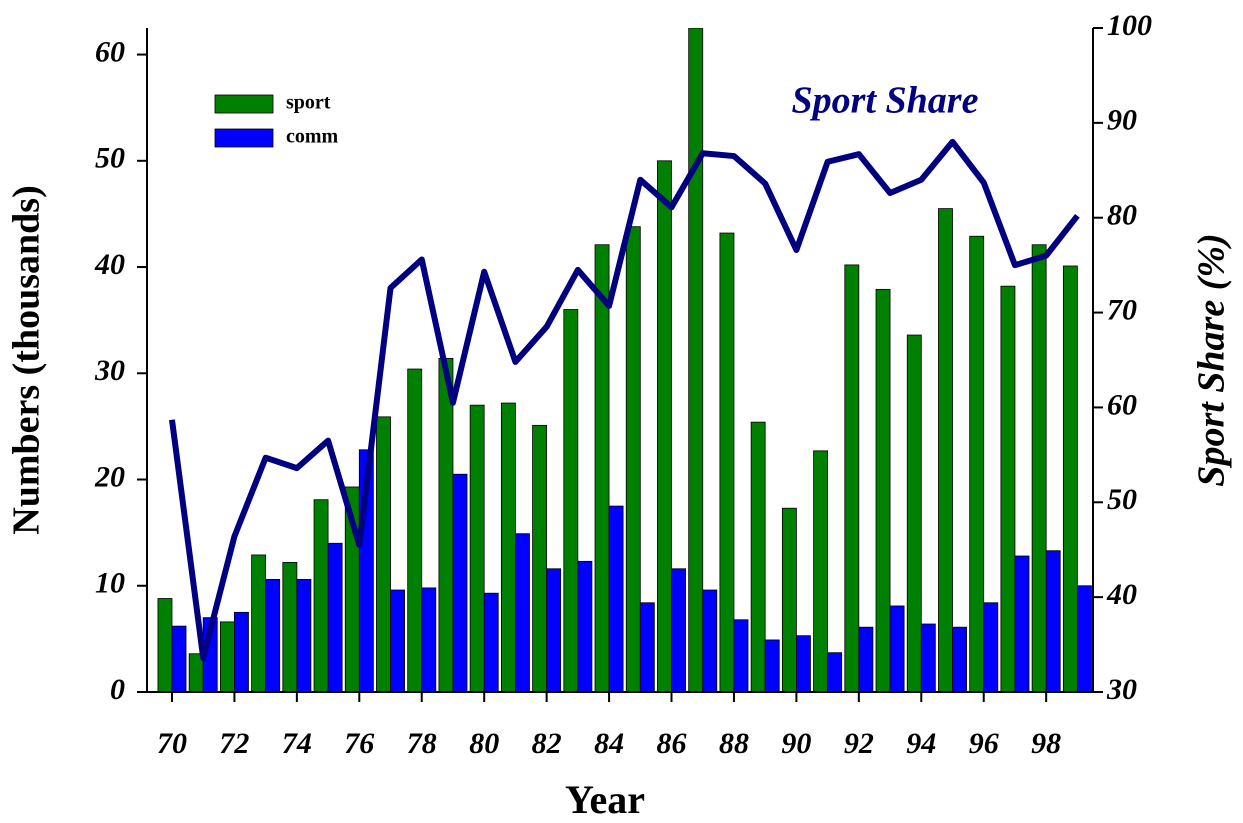 This screenshot has height=823, width=1243. What do you see at coordinates (1121, 689) in the screenshot?
I see `y2-tick-label: 30` at bounding box center [1121, 689].